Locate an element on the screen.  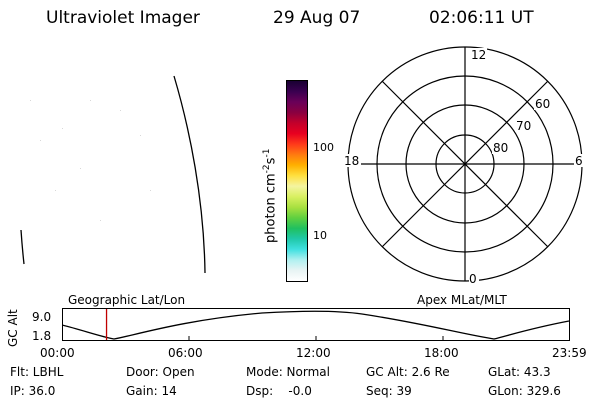
polar-lat-80: 80 is located at coordinates (500, 148).